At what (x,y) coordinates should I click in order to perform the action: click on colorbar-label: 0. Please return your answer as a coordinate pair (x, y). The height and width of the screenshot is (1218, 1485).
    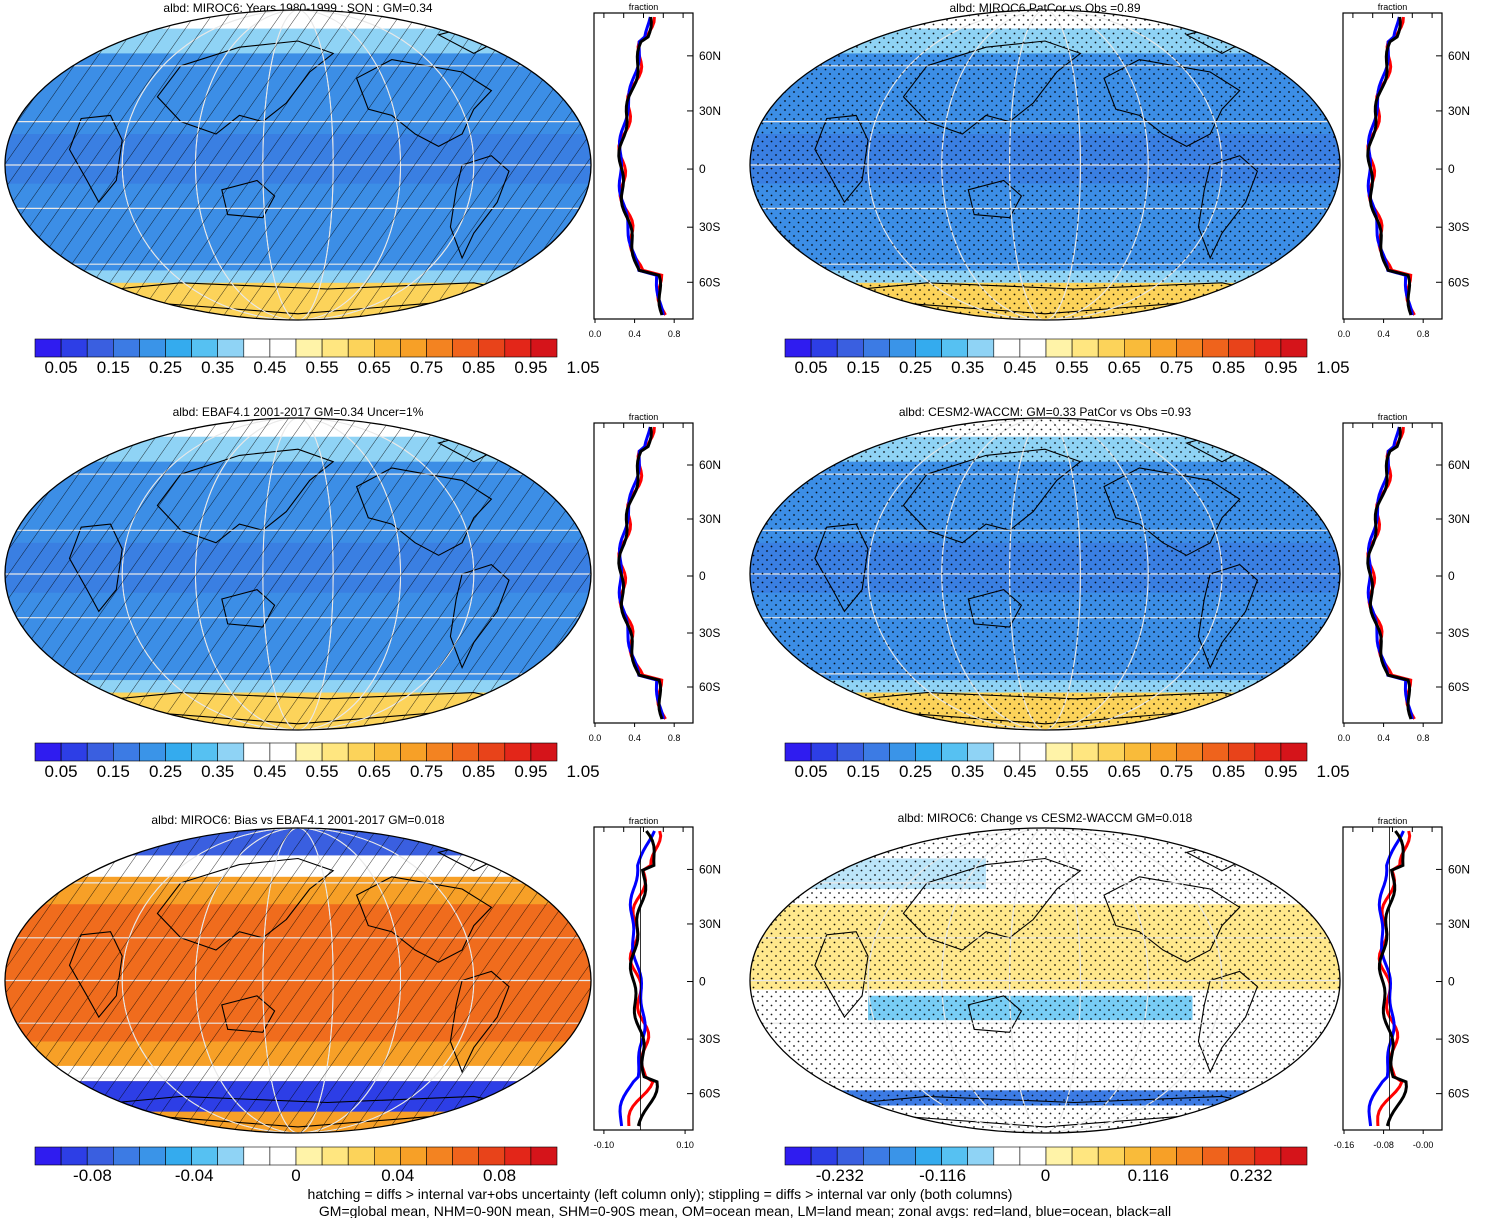
    Looking at the image, I should click on (295, 1175).